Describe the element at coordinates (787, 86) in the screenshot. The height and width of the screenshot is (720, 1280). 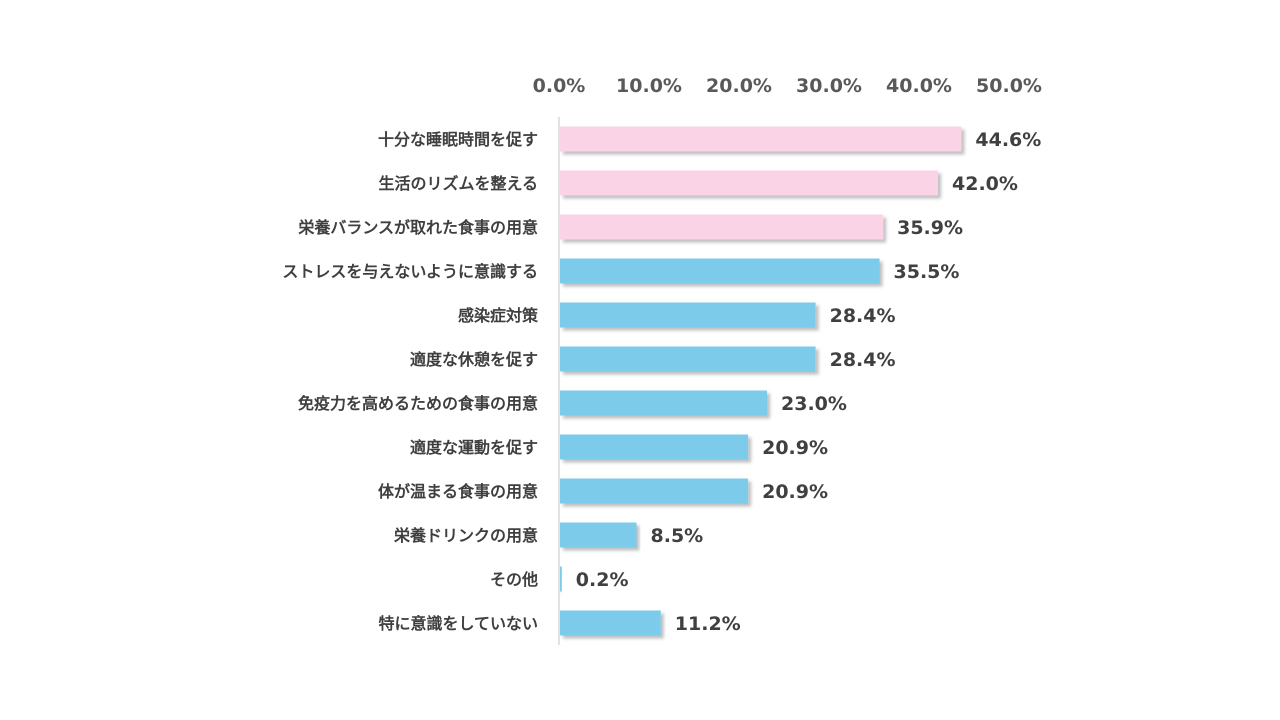
I see `x-axis-ticks: 0.0% 10.0% 20.0% 30.0% 40.0% 50.0%` at that location.